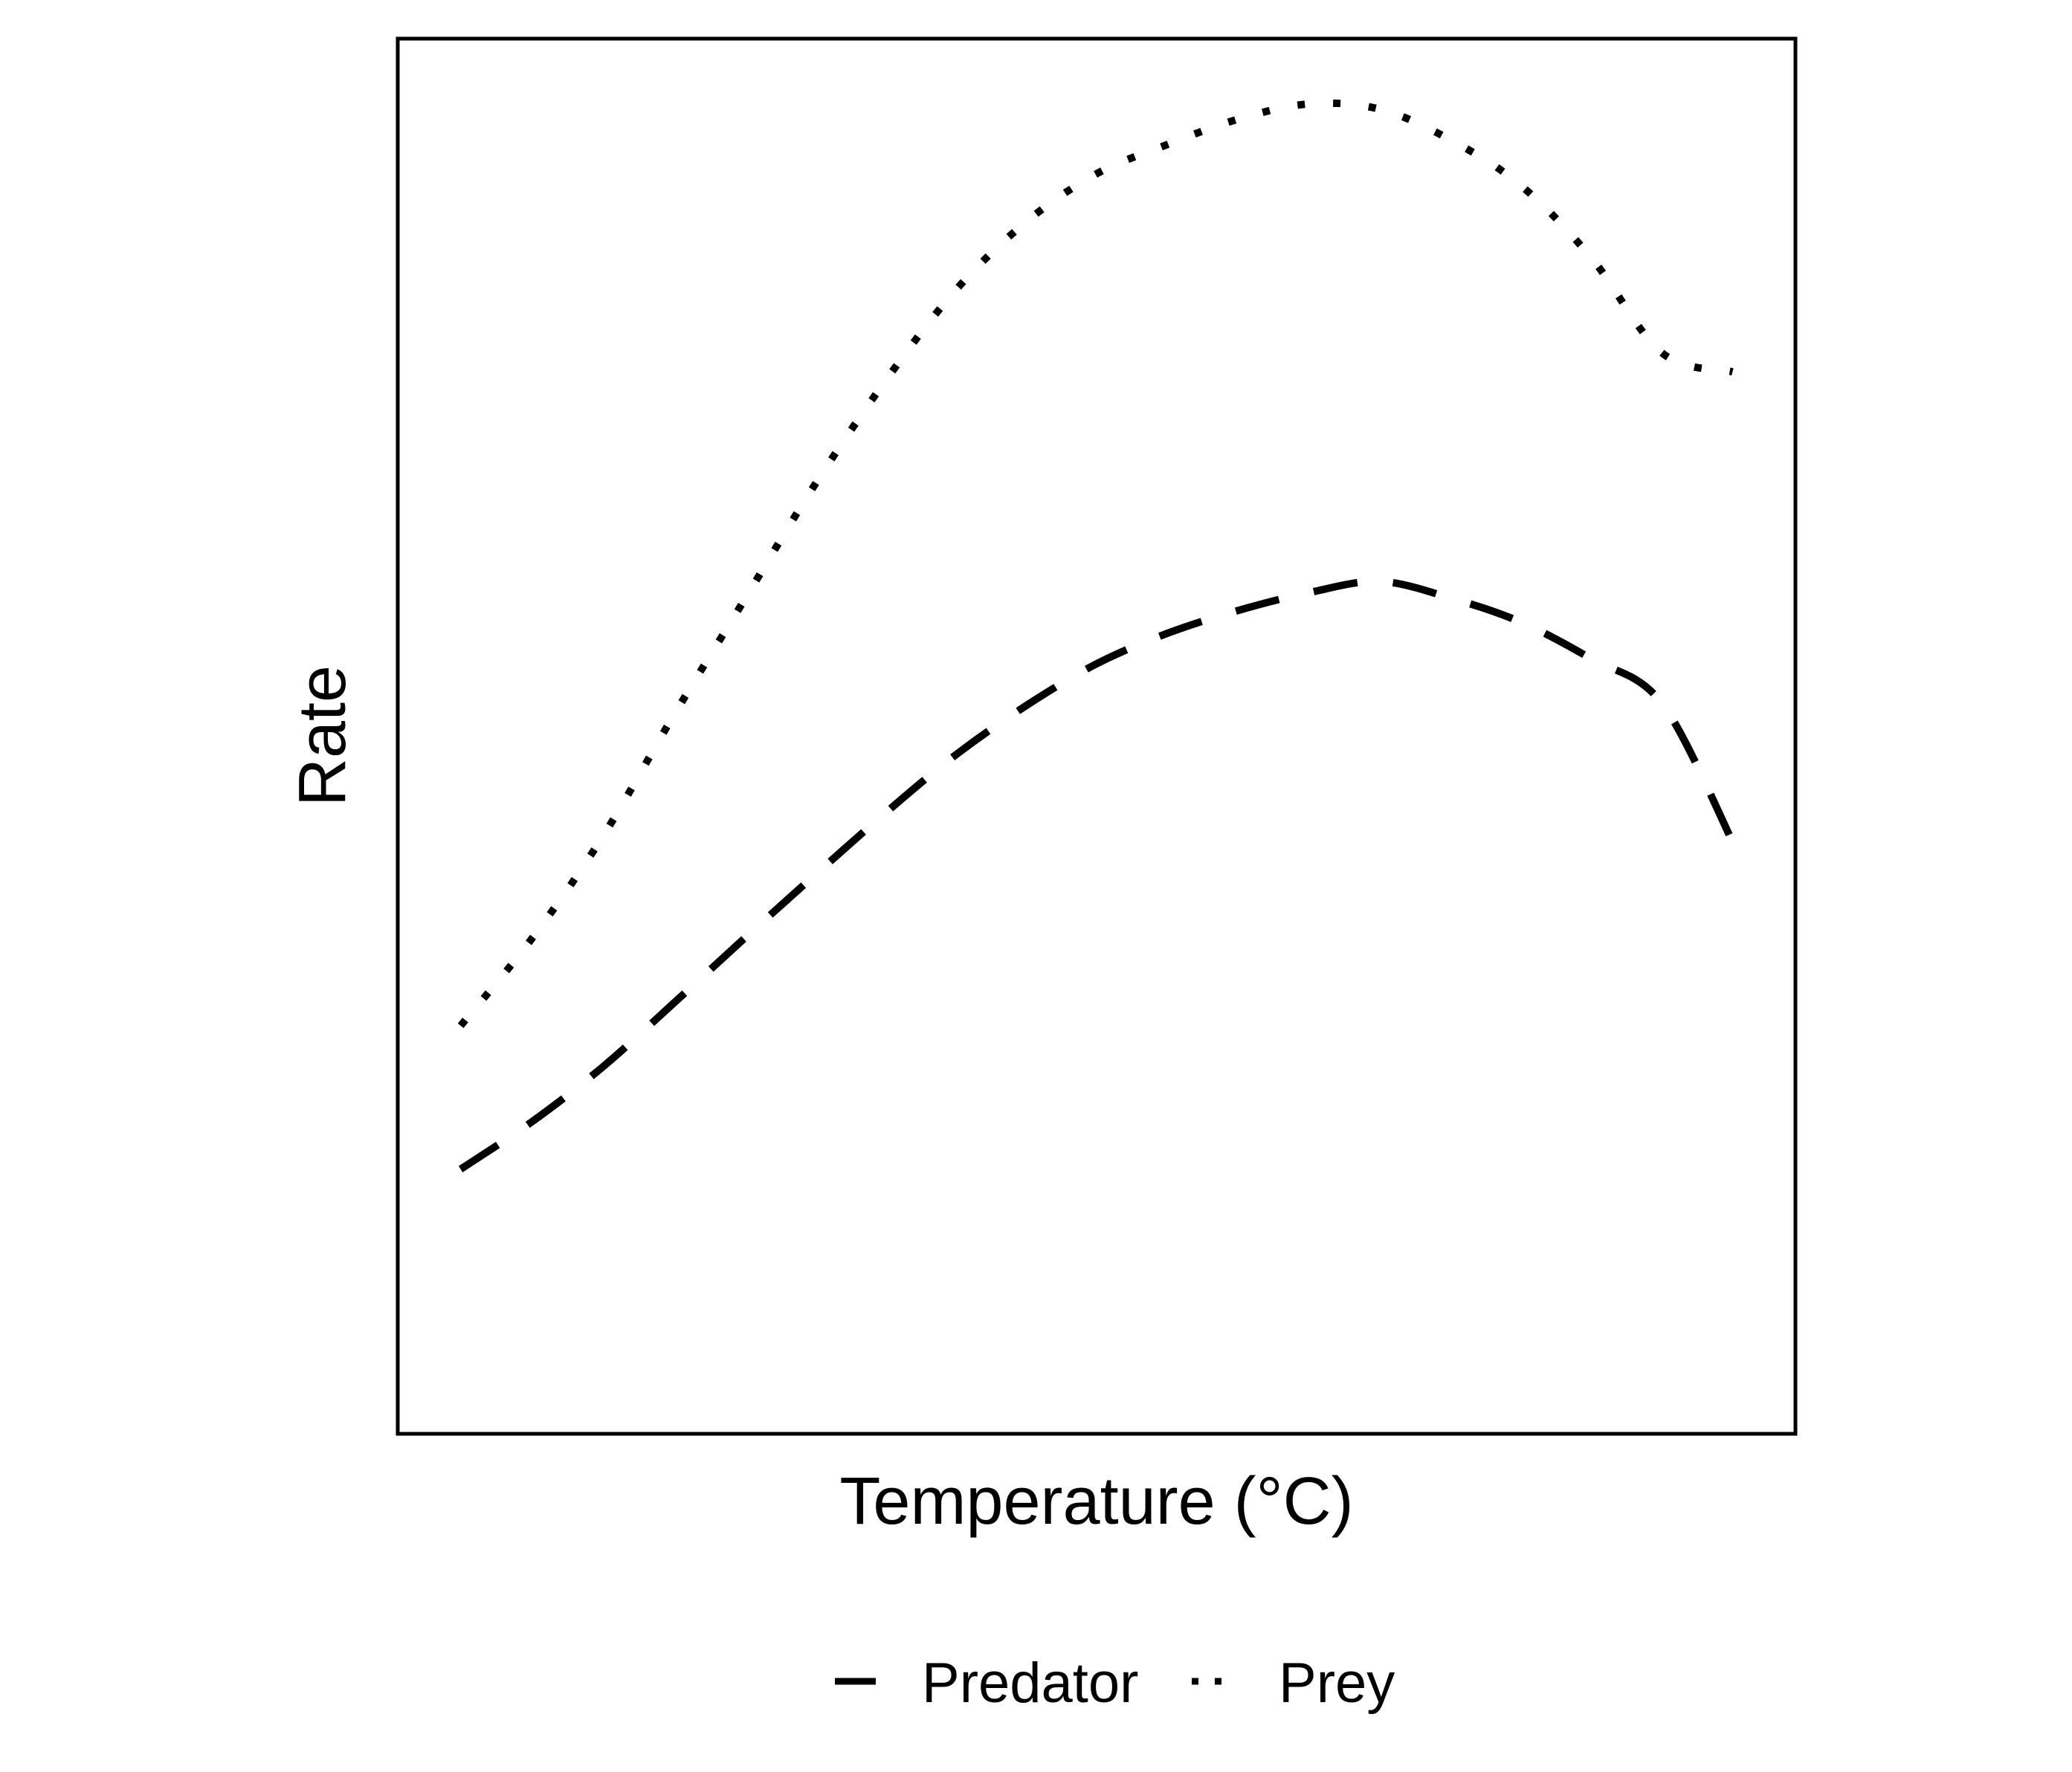 The image size is (2072, 1772). What do you see at coordinates (1030, 1684) in the screenshot?
I see `legend-label-predator: Predator` at bounding box center [1030, 1684].